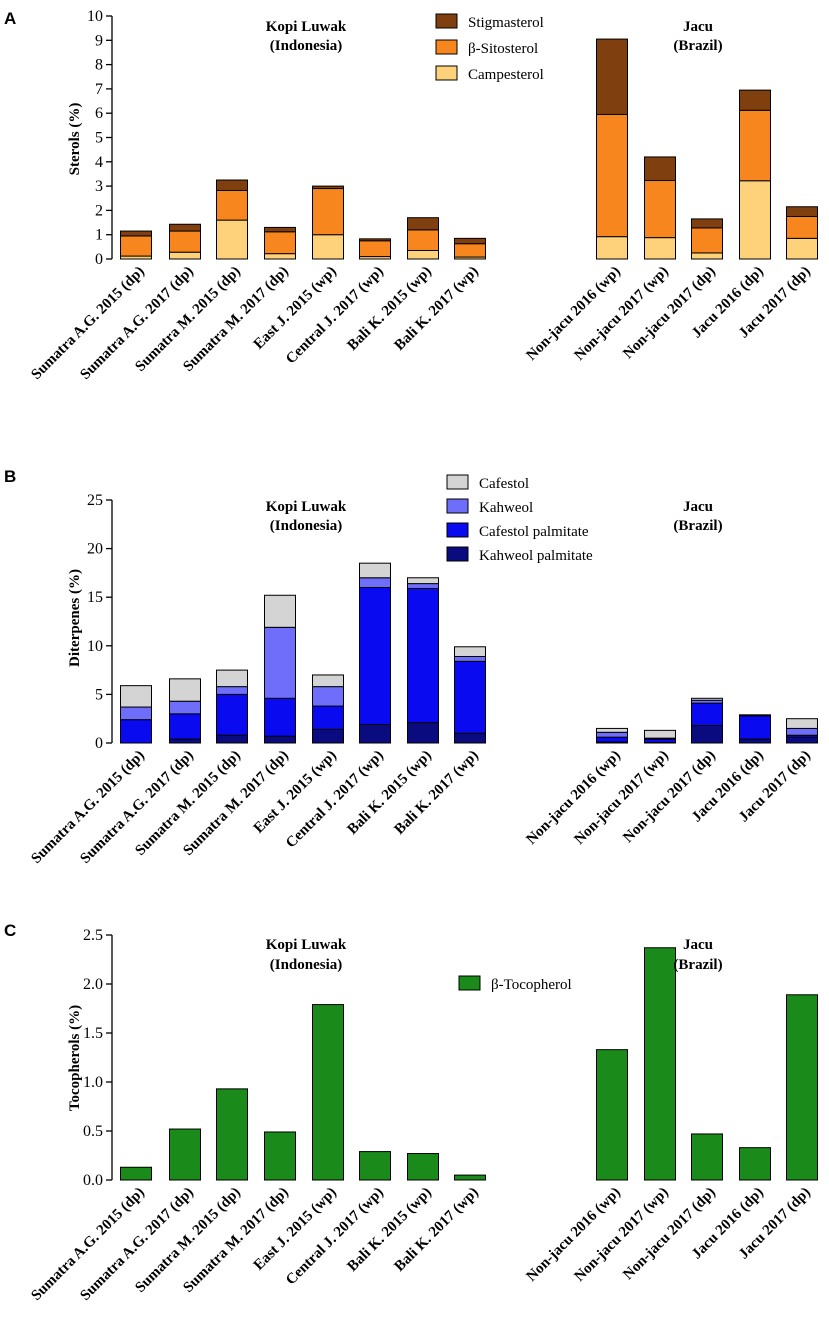 The image size is (829, 1327). What do you see at coordinates (10, 930) in the screenshot?
I see `panel-letter-c: C` at bounding box center [10, 930].